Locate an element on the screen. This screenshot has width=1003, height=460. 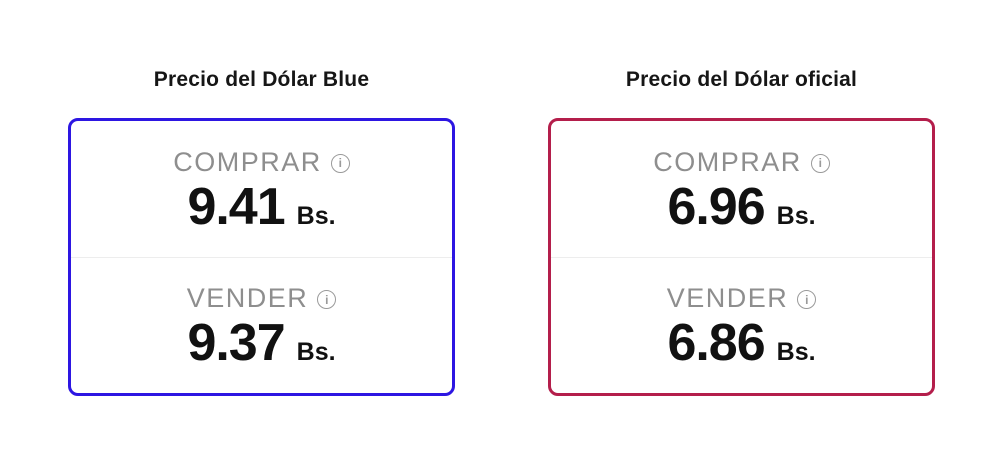
vender-value-line: 9.37 Bs. is located at coordinates (261, 343).